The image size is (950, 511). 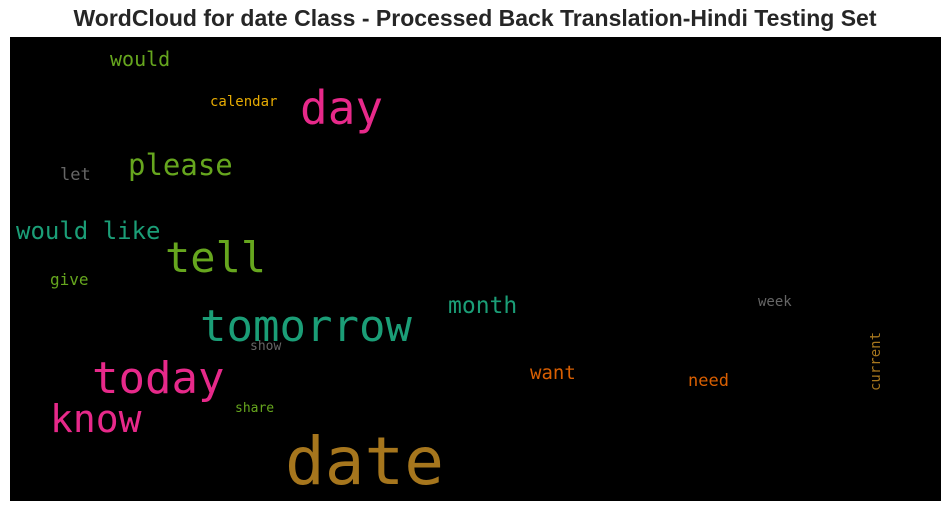 What do you see at coordinates (69, 279) in the screenshot?
I see `word-give: give` at bounding box center [69, 279].